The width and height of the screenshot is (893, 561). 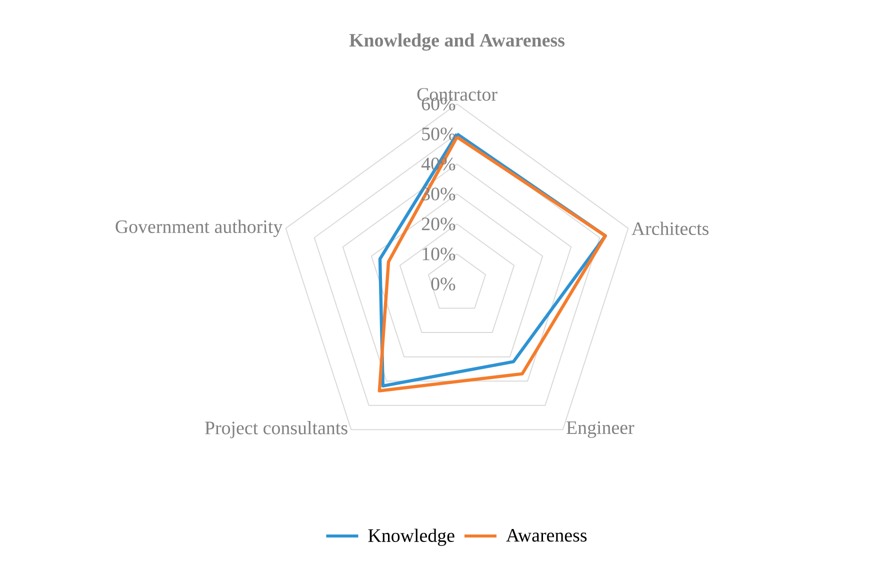 I want to click on spoke-label: Government authority, so click(x=199, y=228).